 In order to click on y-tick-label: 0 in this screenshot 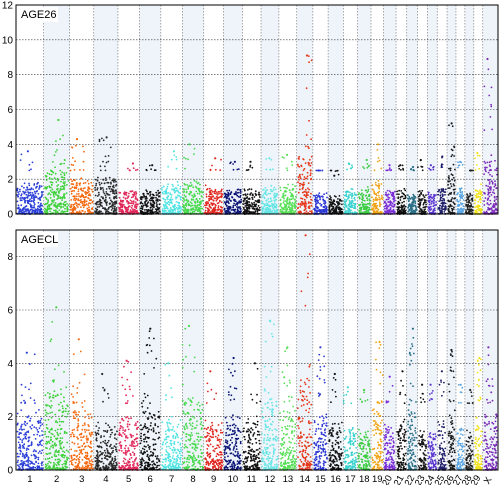, I will do `click(10, 215)`.